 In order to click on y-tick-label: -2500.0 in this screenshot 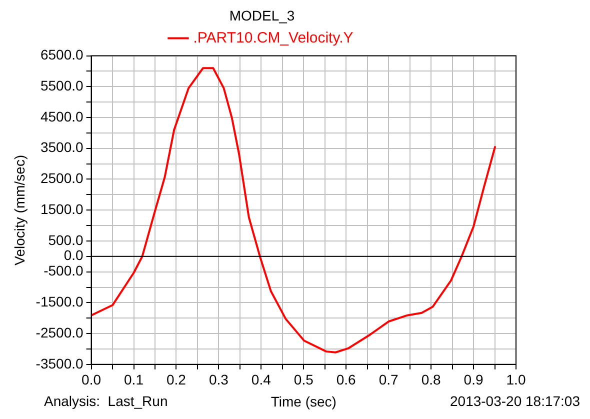, I will do `click(60, 332)`.